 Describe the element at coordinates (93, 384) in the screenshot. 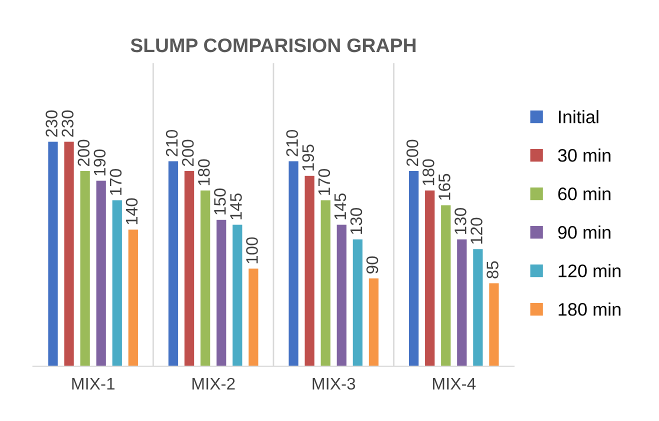

I see `x-tick-label: MIX-1` at that location.